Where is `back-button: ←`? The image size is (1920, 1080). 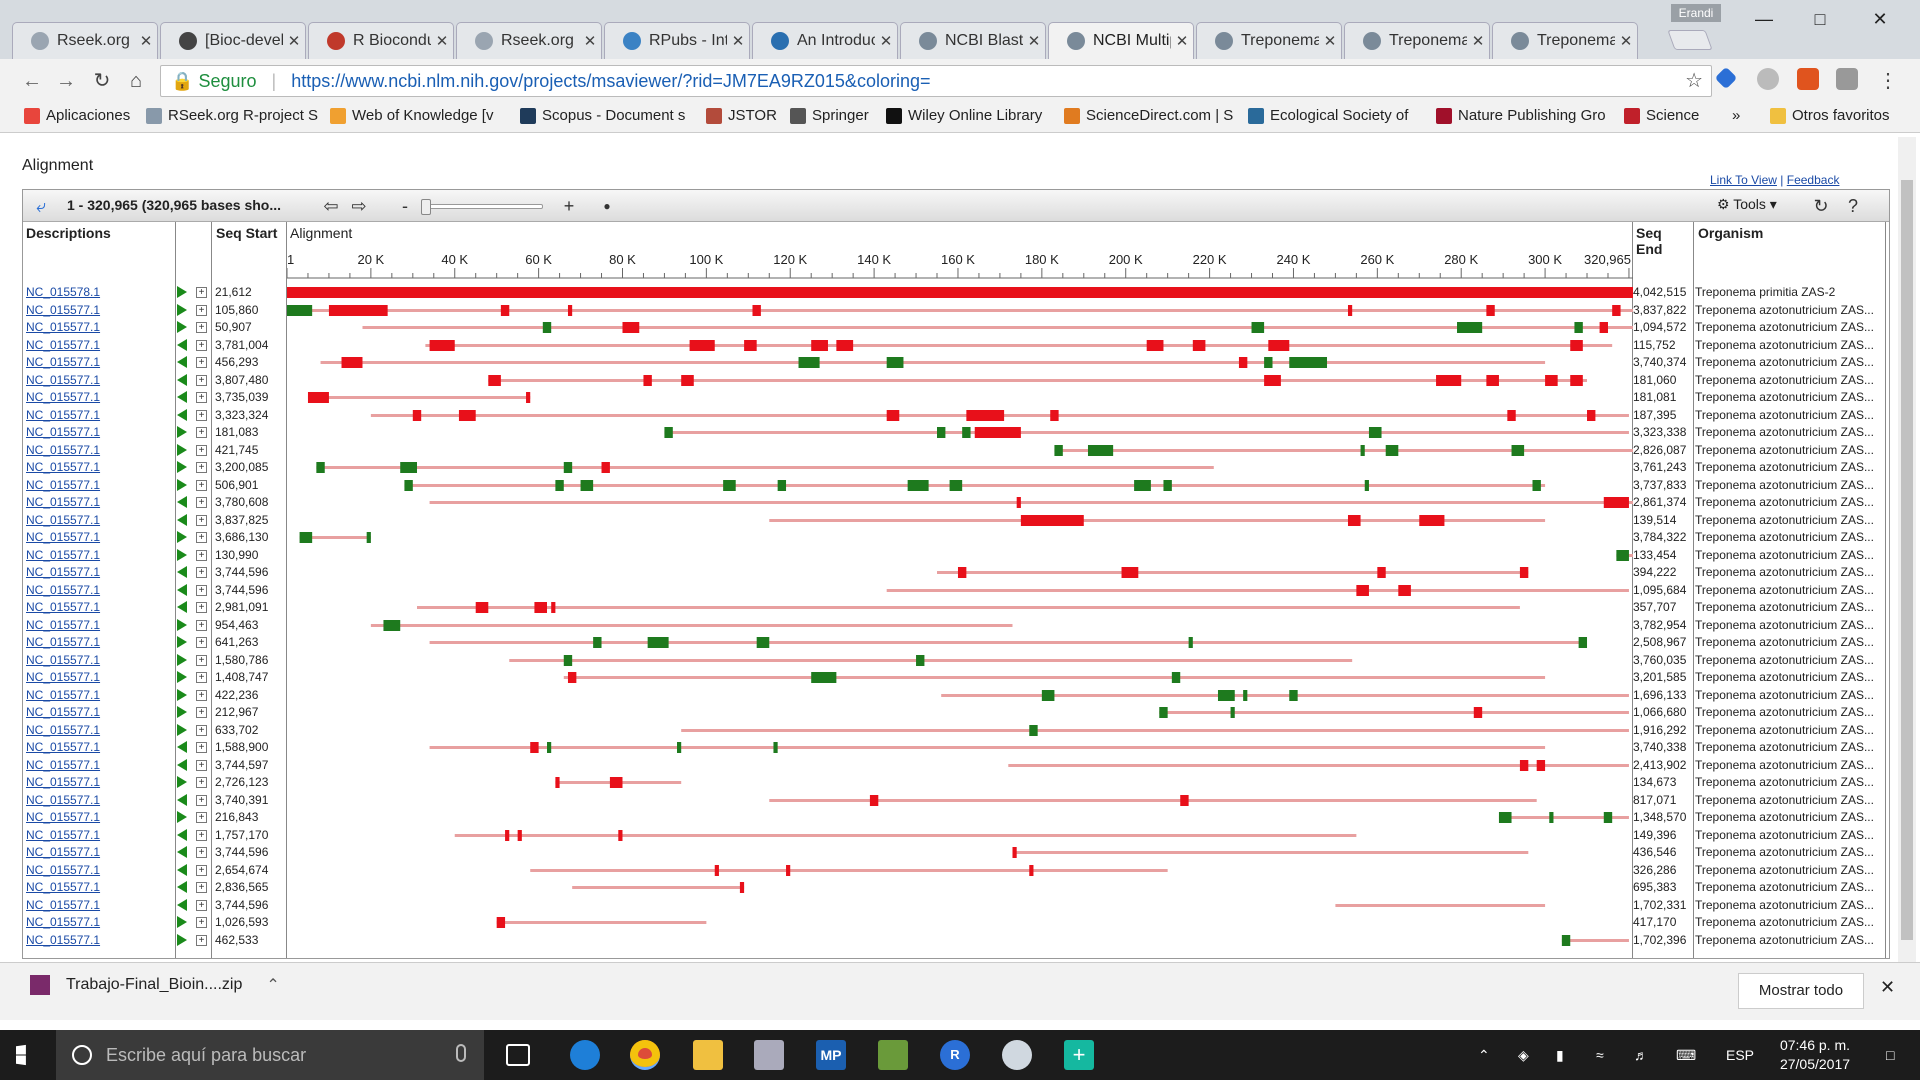
back-button: ← is located at coordinates (32, 81).